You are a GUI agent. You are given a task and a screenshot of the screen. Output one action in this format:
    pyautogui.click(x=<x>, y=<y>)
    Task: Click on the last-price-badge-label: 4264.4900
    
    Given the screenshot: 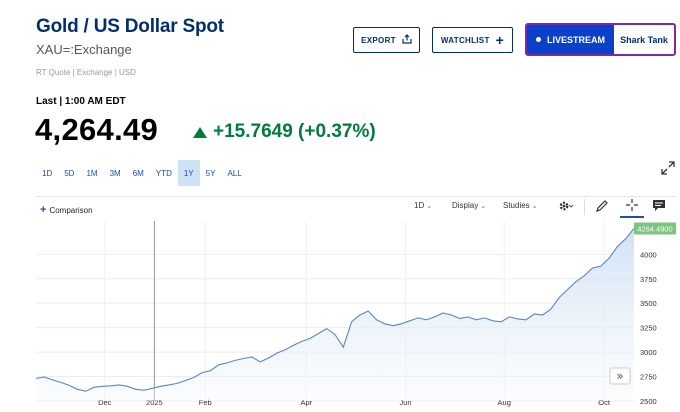 What is the action you would take?
    pyautogui.click(x=654, y=228)
    